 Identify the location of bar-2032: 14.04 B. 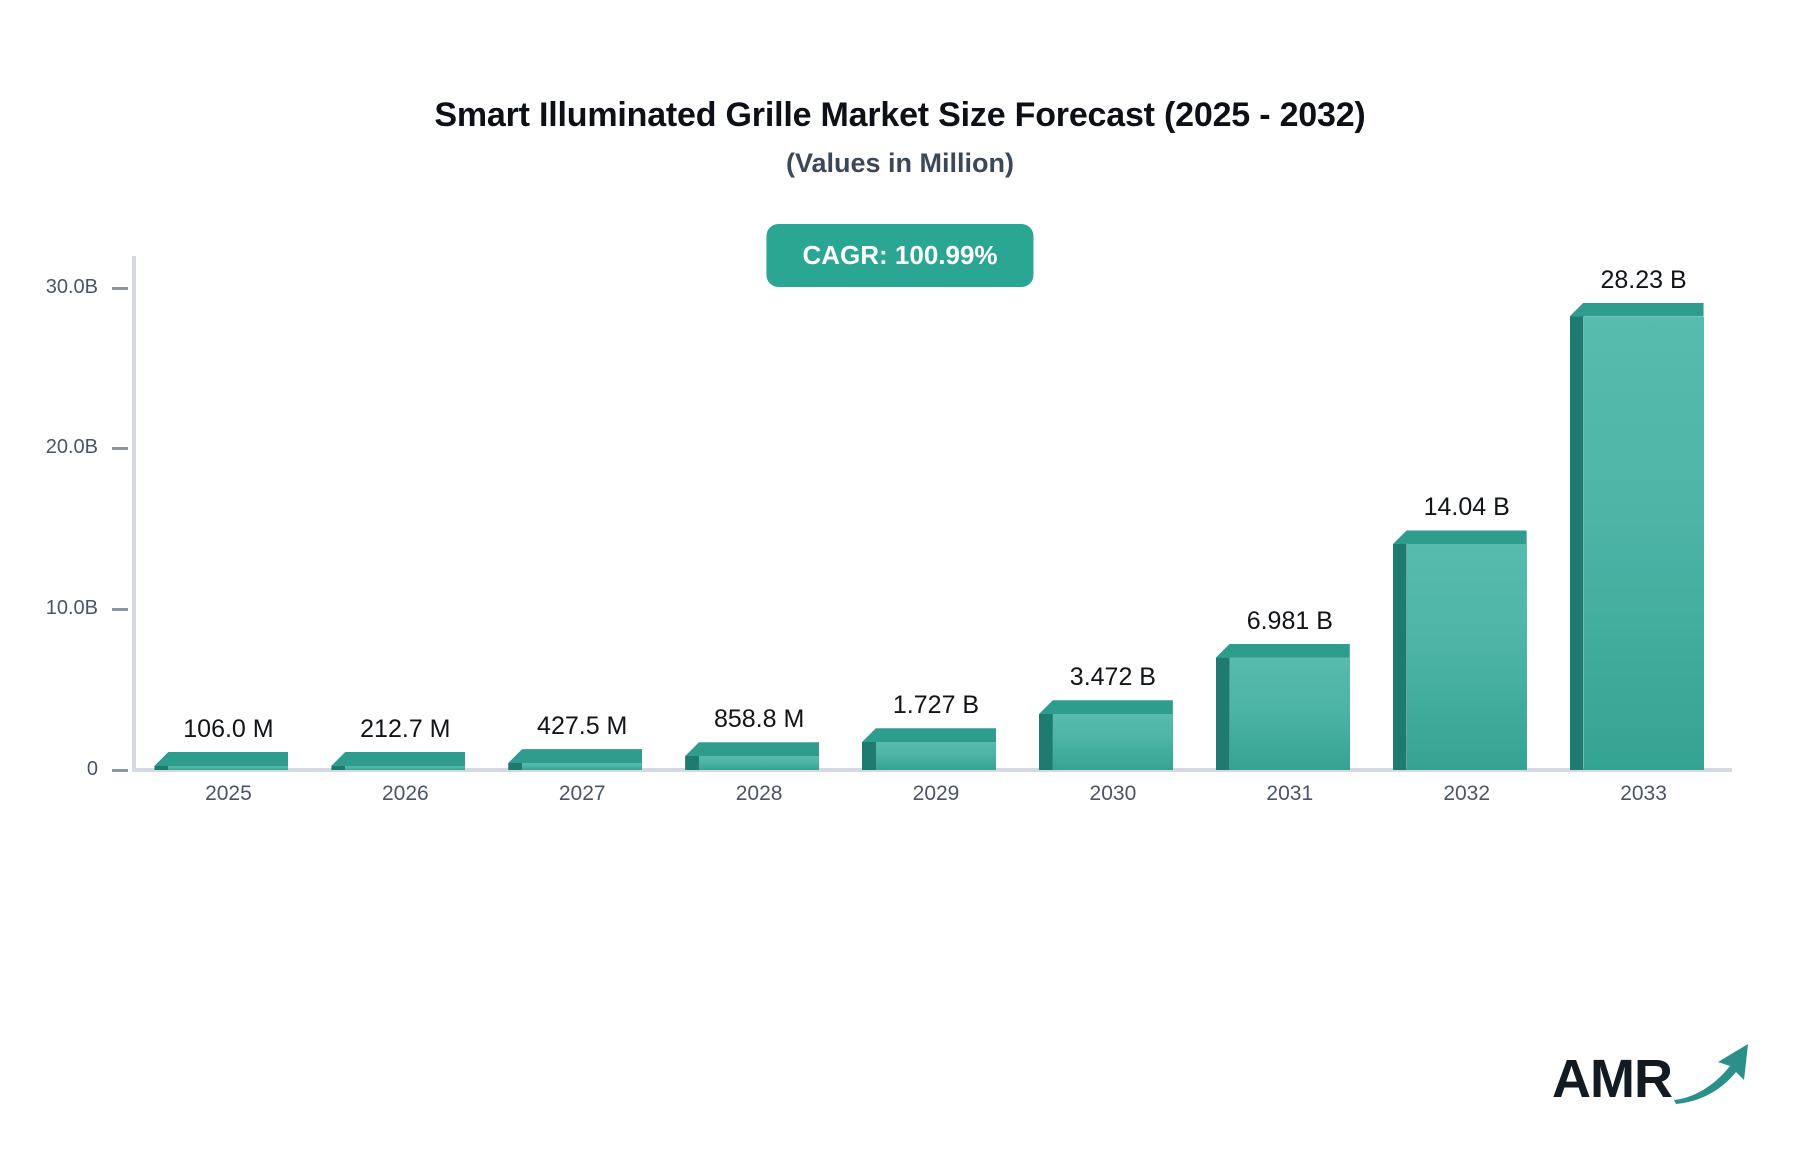
(1459, 631).